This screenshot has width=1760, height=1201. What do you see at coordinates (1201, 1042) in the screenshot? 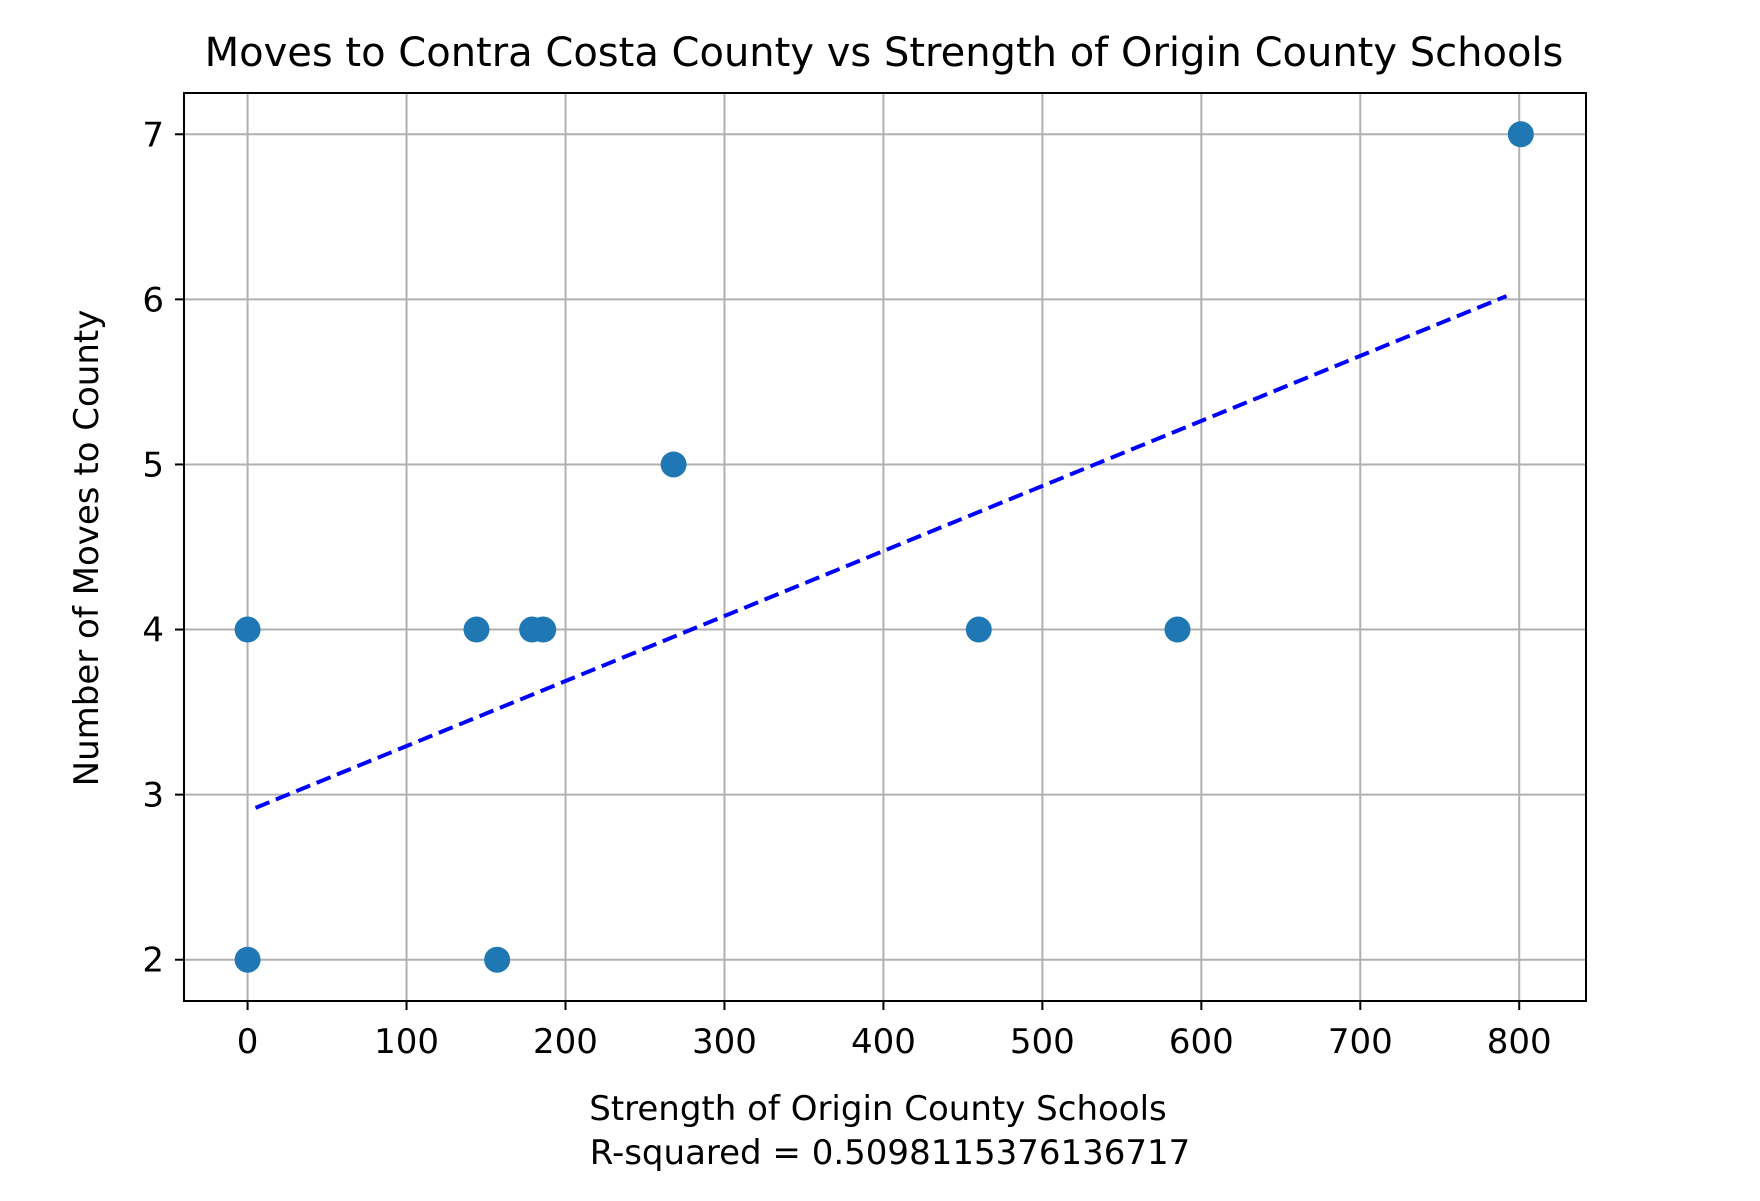
I see `x-tick-label: 600` at bounding box center [1201, 1042].